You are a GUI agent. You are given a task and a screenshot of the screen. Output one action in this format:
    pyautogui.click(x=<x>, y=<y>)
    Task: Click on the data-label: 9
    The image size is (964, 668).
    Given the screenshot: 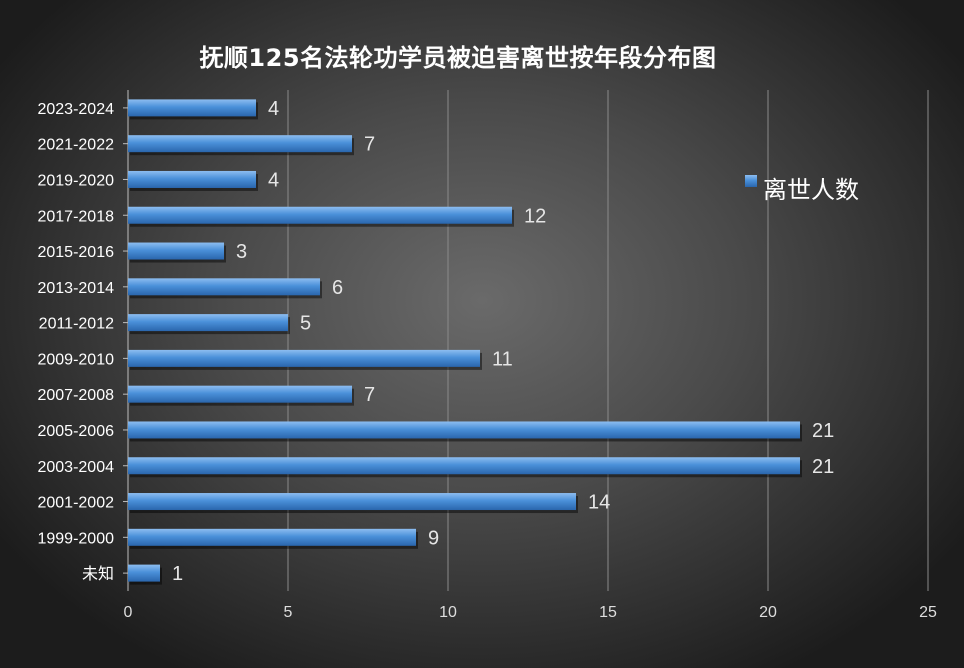 What is the action you would take?
    pyautogui.click(x=433, y=538)
    